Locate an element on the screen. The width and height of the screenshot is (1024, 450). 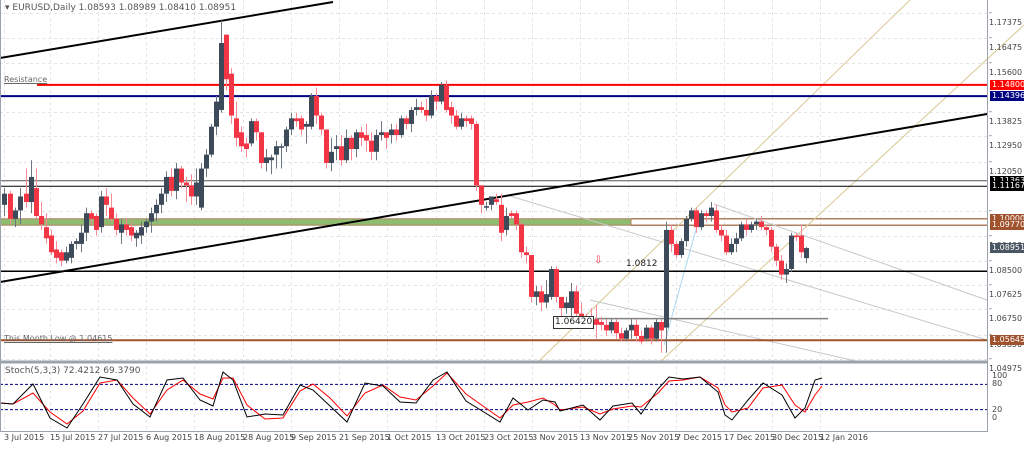
price-level-tag: 1.11363 is located at coordinates (1007, 180).